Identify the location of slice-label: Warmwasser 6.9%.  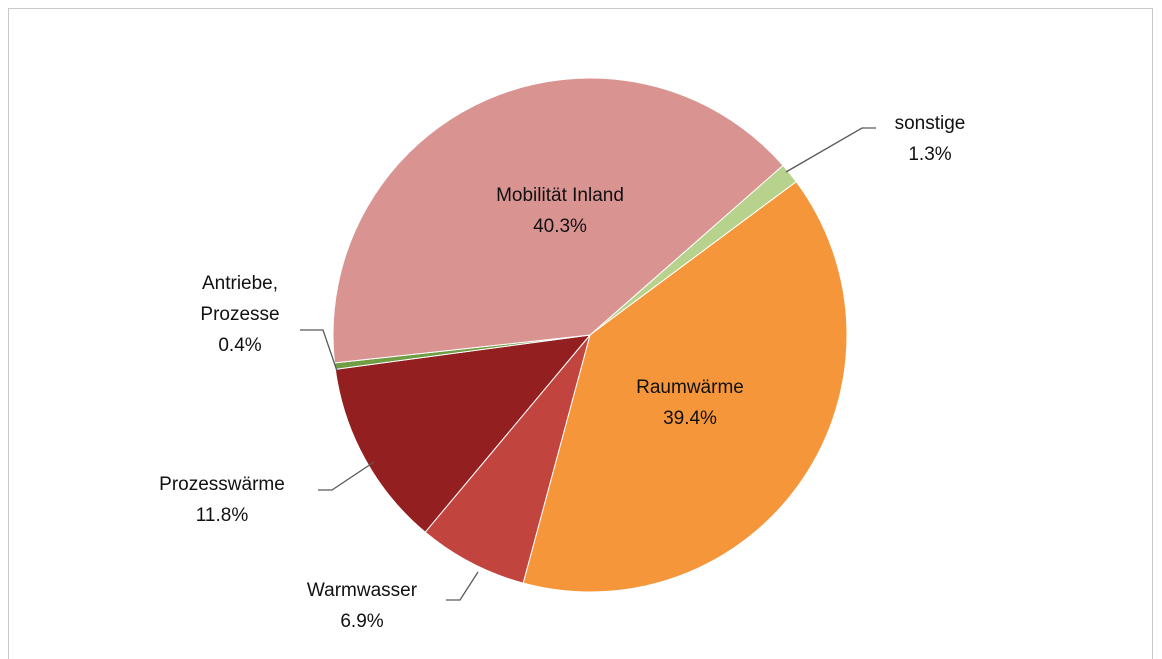
(362, 606).